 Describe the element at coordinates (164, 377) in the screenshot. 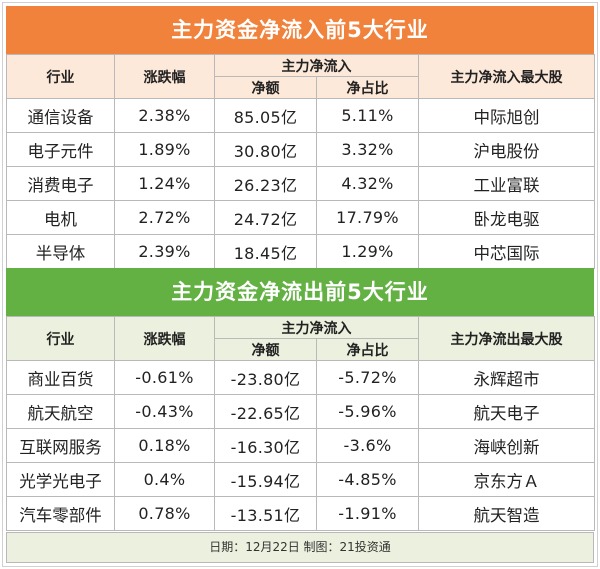

I see `change-cell: -0.61%` at that location.